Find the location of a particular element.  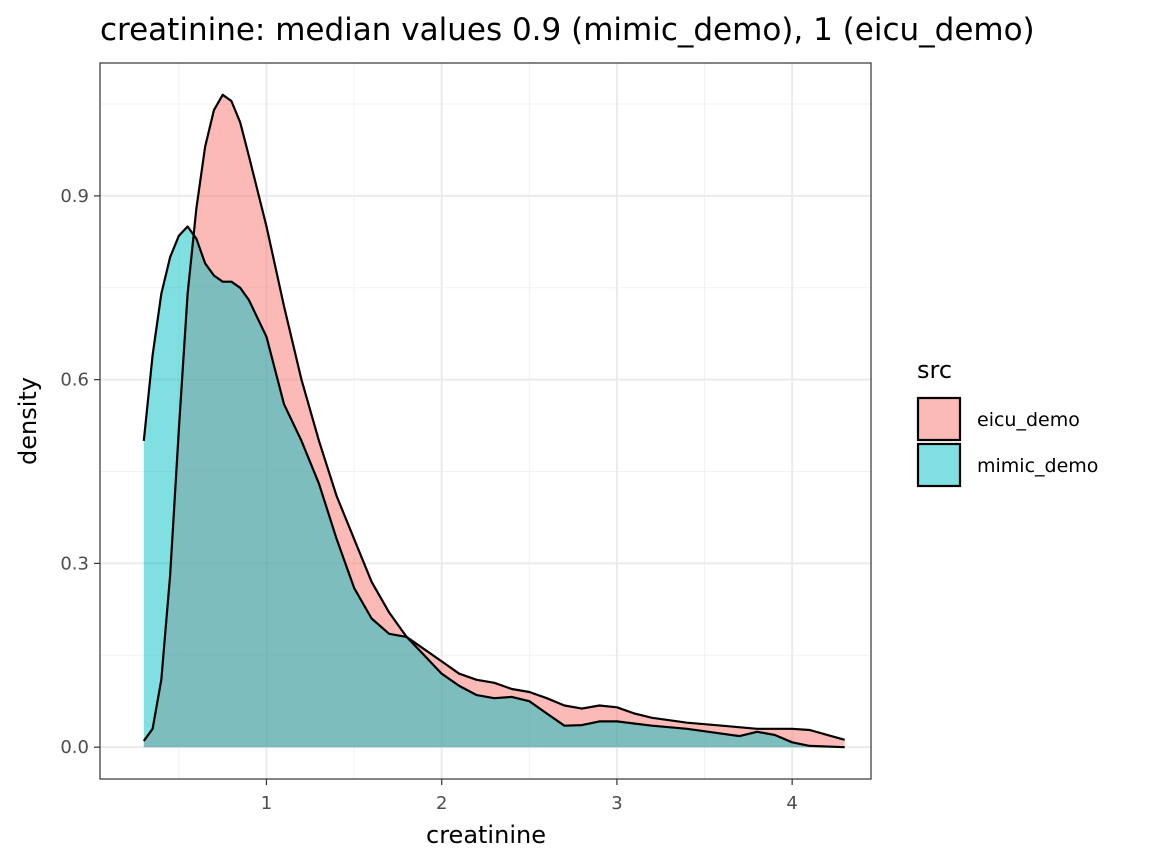

legend-title: src is located at coordinates (934, 370).